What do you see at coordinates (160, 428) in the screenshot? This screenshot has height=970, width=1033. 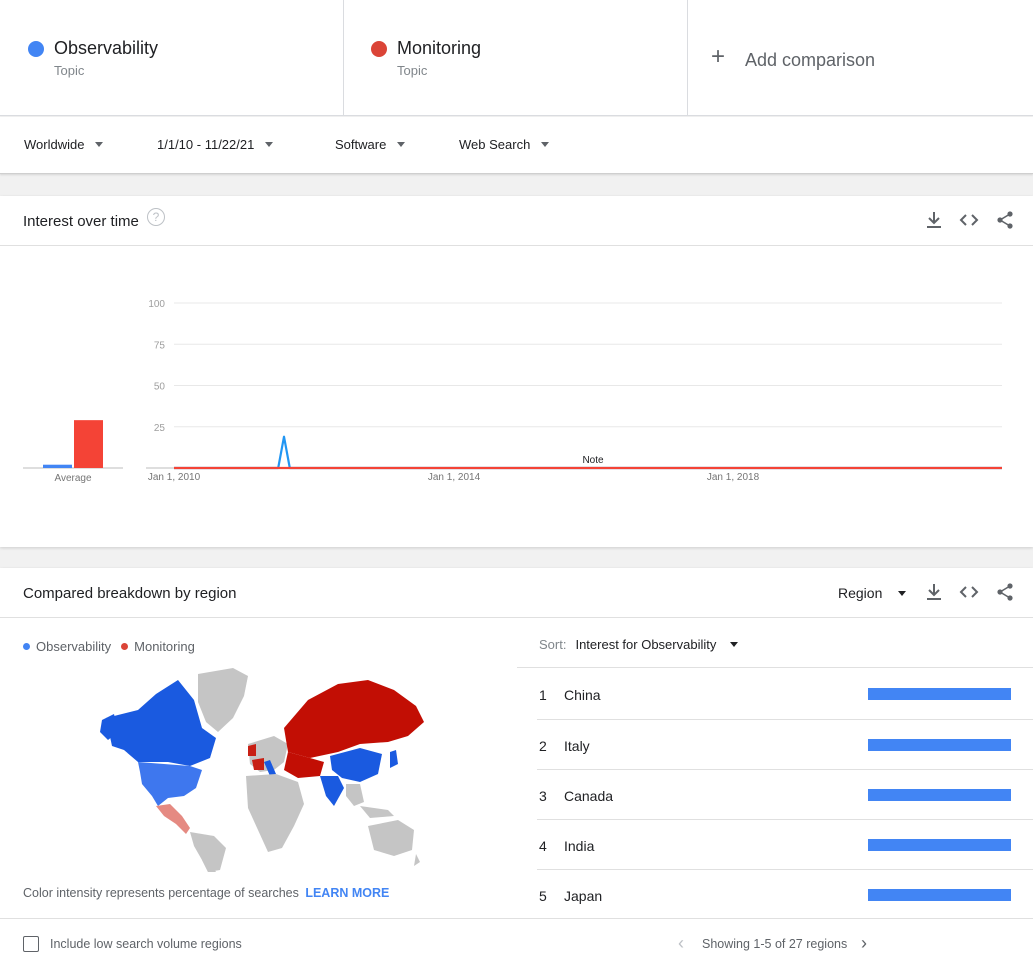 I see `y-tick-label: 25` at bounding box center [160, 428].